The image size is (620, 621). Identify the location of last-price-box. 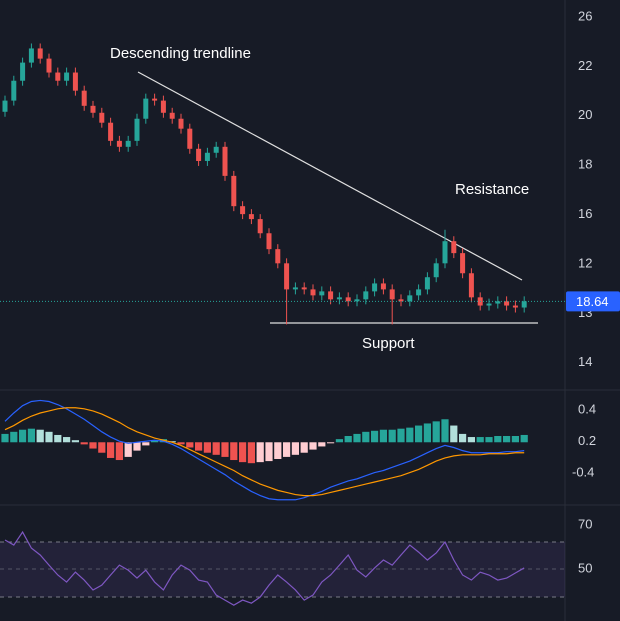
(593, 301).